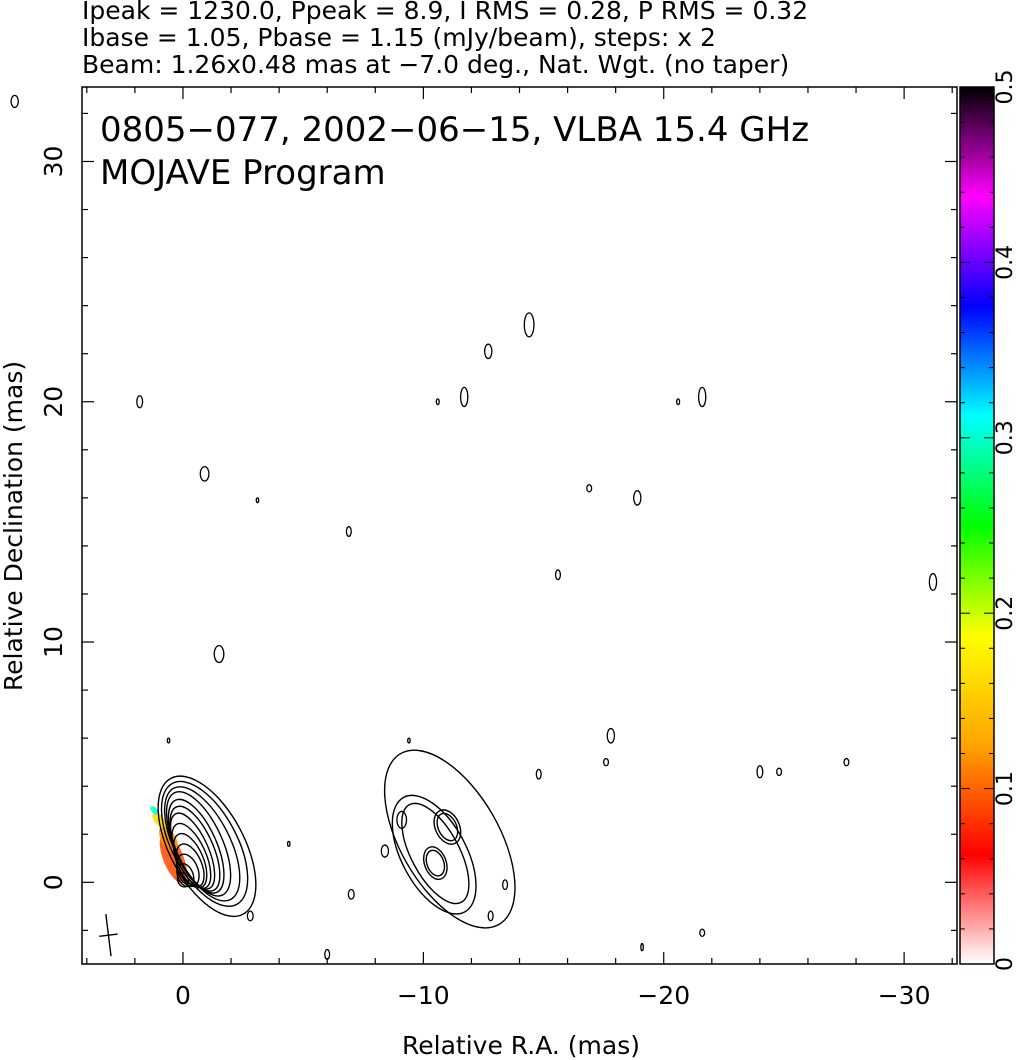 This screenshot has width=1021, height=1060. Describe the element at coordinates (53, 402) in the screenshot. I see `y-tick-label: 20` at that location.